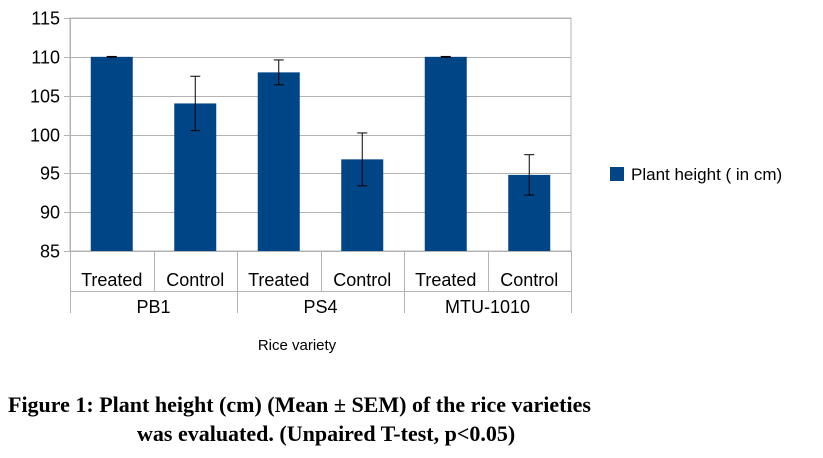 The width and height of the screenshot is (823, 458). I want to click on legend-label: Plant height ( in cm), so click(706, 174).